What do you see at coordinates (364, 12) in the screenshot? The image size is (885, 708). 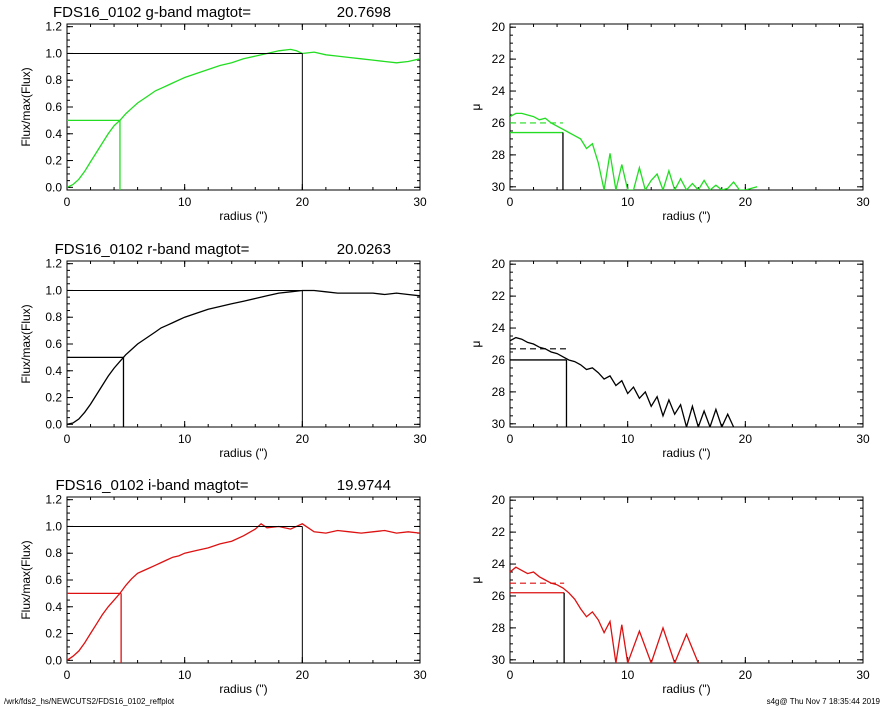 I see `panel-title-magtot-value: 20.7698` at bounding box center [364, 12].